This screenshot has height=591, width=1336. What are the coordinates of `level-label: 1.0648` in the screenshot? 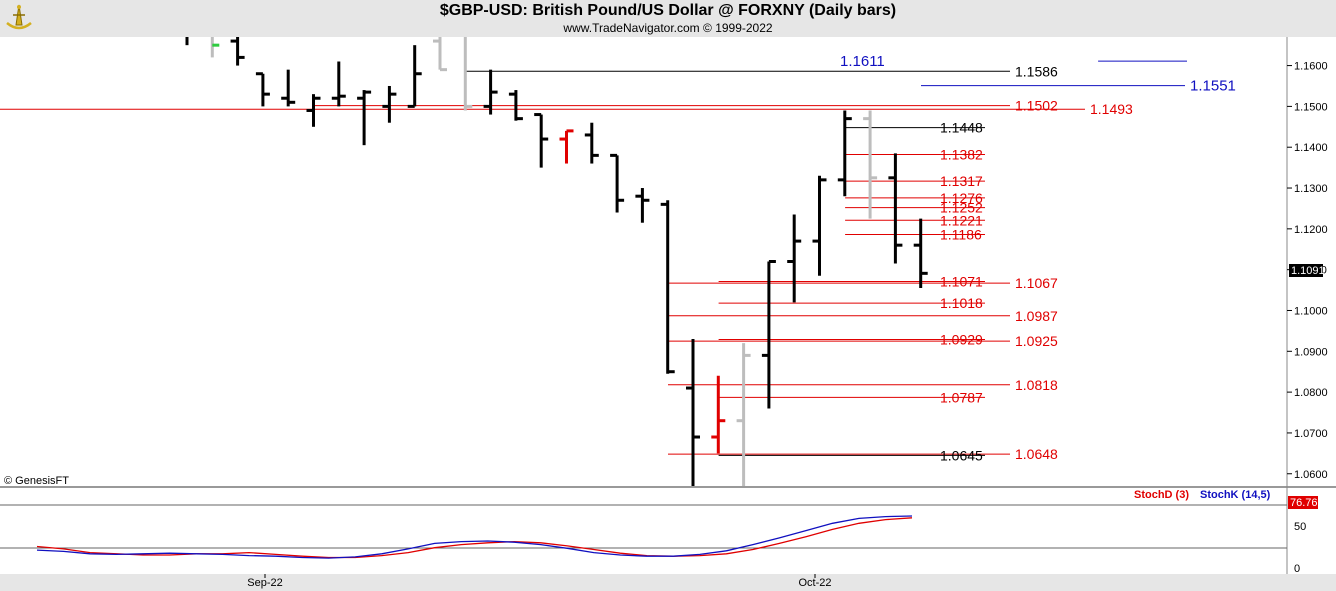 It's located at (1036, 454).